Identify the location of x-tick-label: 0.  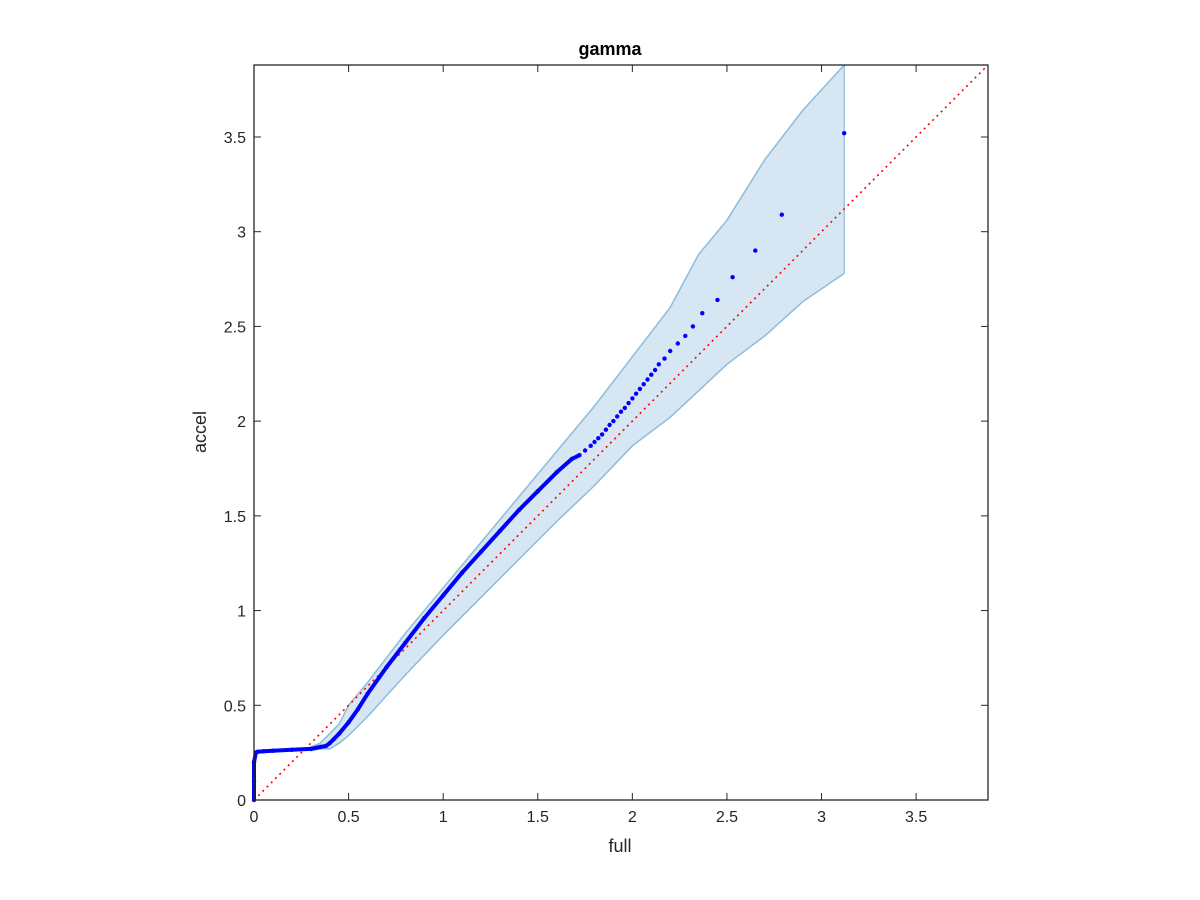
(254, 817).